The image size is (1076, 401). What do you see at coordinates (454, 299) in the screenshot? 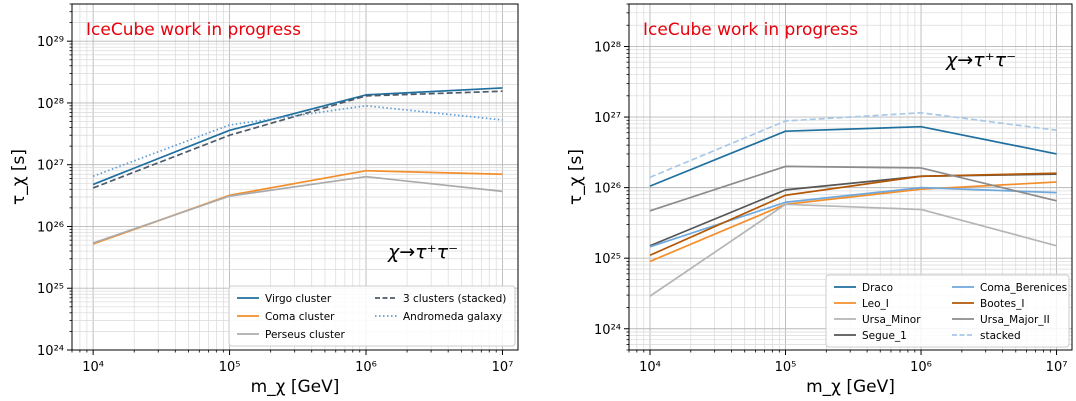
I see `legend-entry: 3 clusters (stacked)` at bounding box center [454, 299].